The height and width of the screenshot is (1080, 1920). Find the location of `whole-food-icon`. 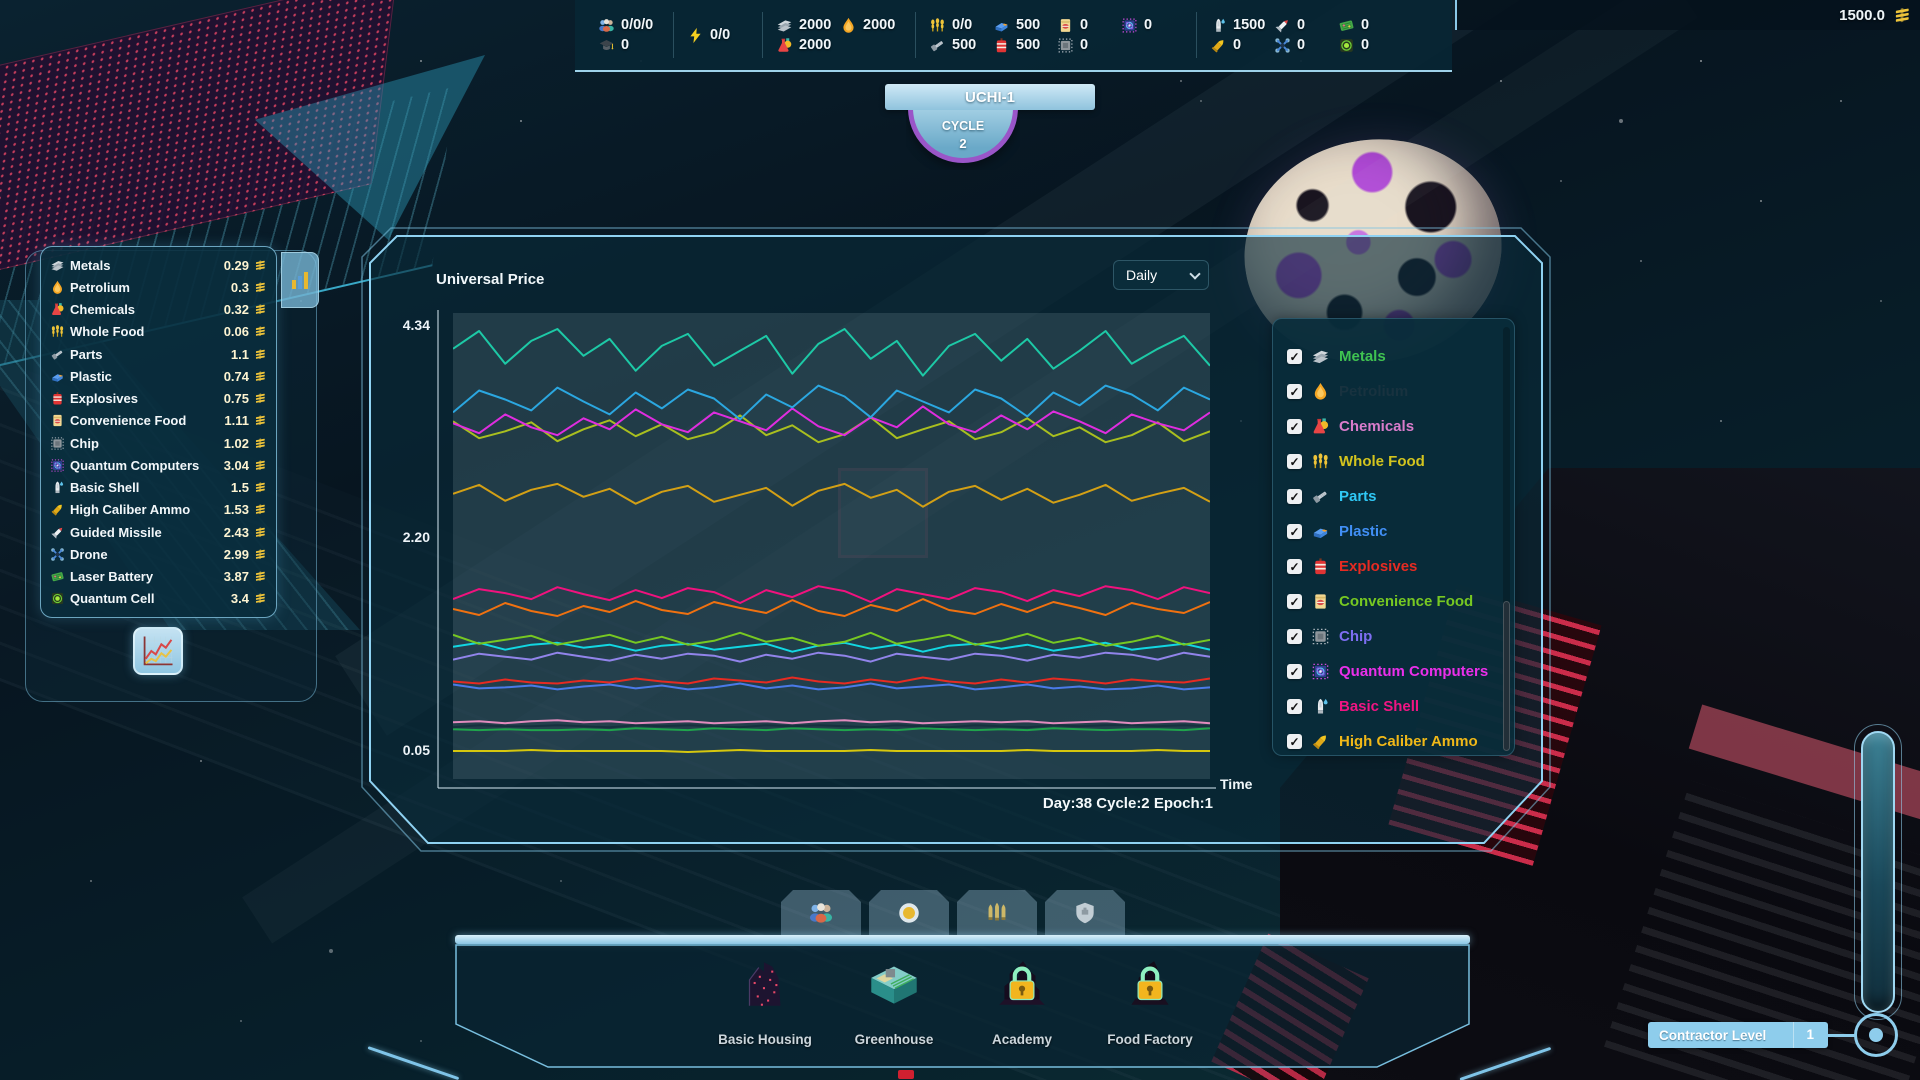

whole-food-icon is located at coordinates (57, 331).